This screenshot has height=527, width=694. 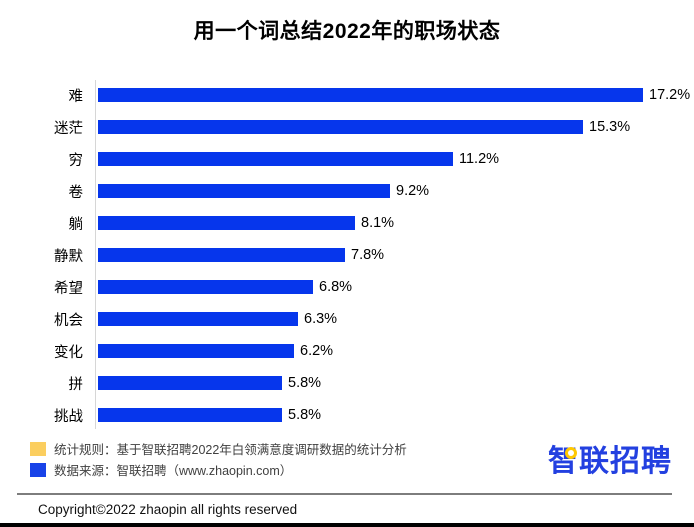 What do you see at coordinates (347, 31) in the screenshot?
I see `page-title: 用一个词总结2022年的职场状态` at bounding box center [347, 31].